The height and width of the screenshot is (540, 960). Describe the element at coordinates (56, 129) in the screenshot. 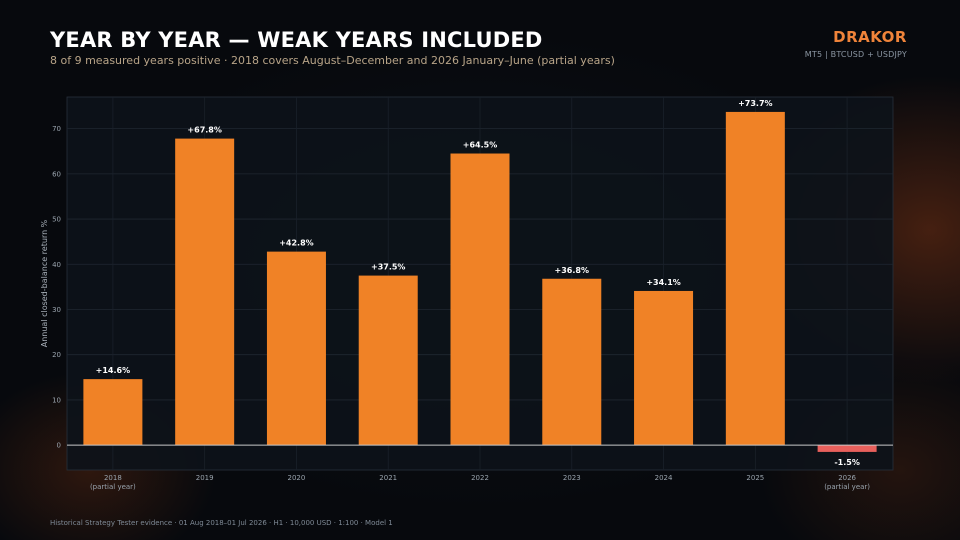

I see `y-tick-label: 70` at that location.